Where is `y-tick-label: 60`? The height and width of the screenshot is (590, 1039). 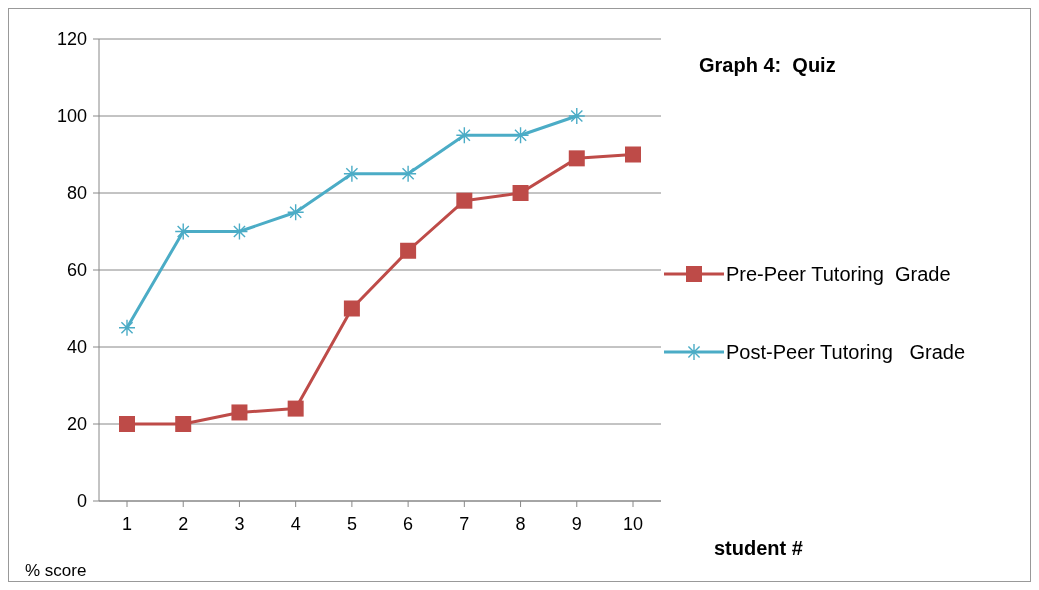
y-tick-label: 60 is located at coordinates (76, 270).